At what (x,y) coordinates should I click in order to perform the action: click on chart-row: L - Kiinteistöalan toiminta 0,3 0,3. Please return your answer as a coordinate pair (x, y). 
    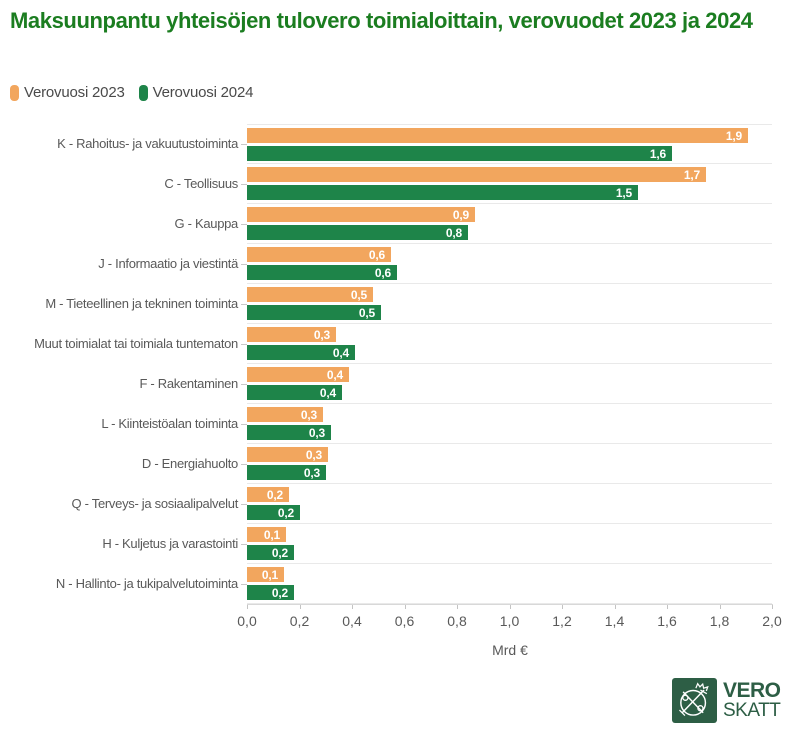
    Looking at the image, I should click on (391, 424).